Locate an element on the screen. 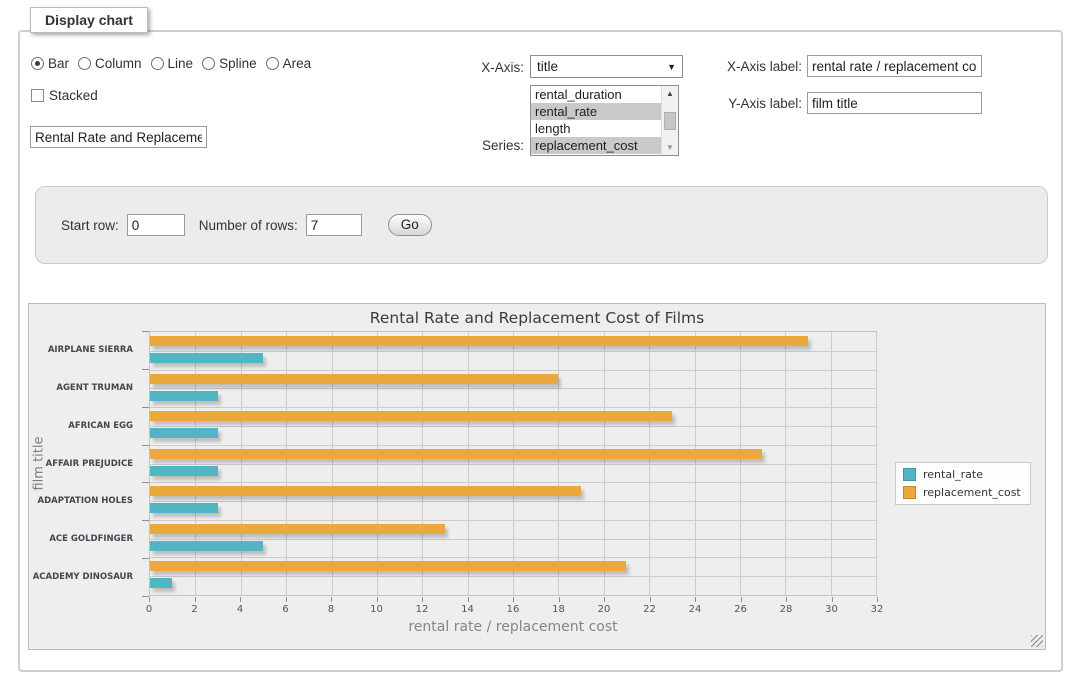 This screenshot has height=681, width=1081. scrollbar-thumb is located at coordinates (670, 121).